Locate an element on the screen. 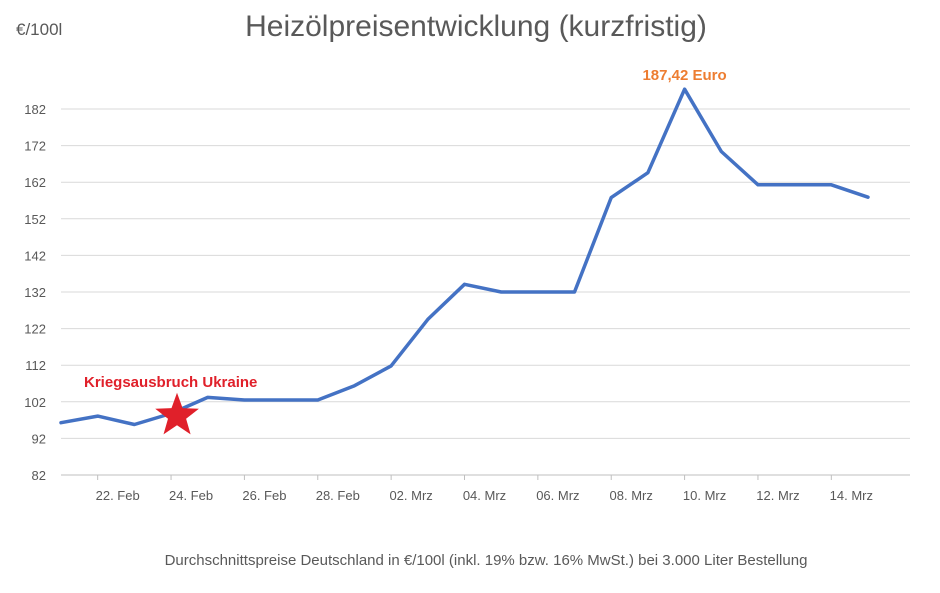 This screenshot has height=593, width=940. x-tick-label: 22. Feb is located at coordinates (118, 495).